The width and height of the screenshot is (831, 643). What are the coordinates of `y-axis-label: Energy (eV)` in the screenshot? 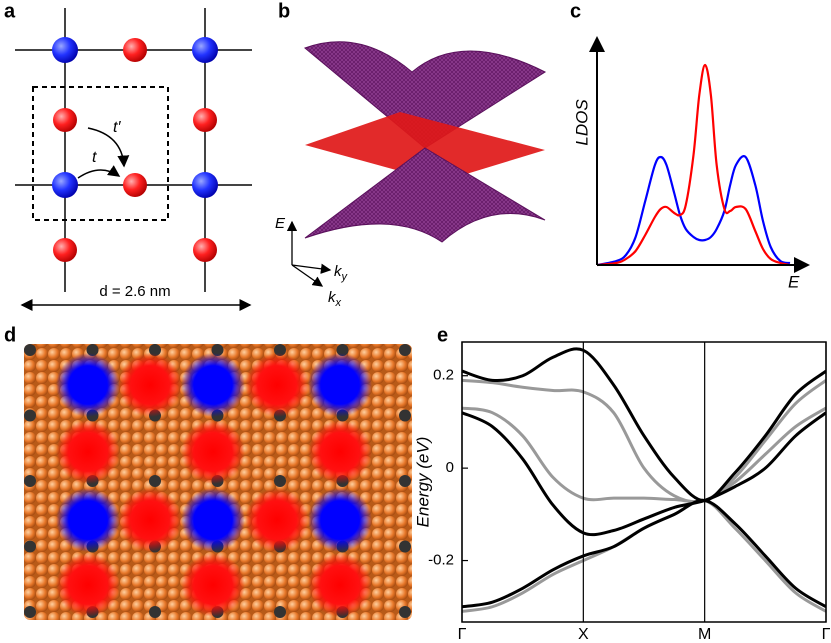 It's located at (422, 482).